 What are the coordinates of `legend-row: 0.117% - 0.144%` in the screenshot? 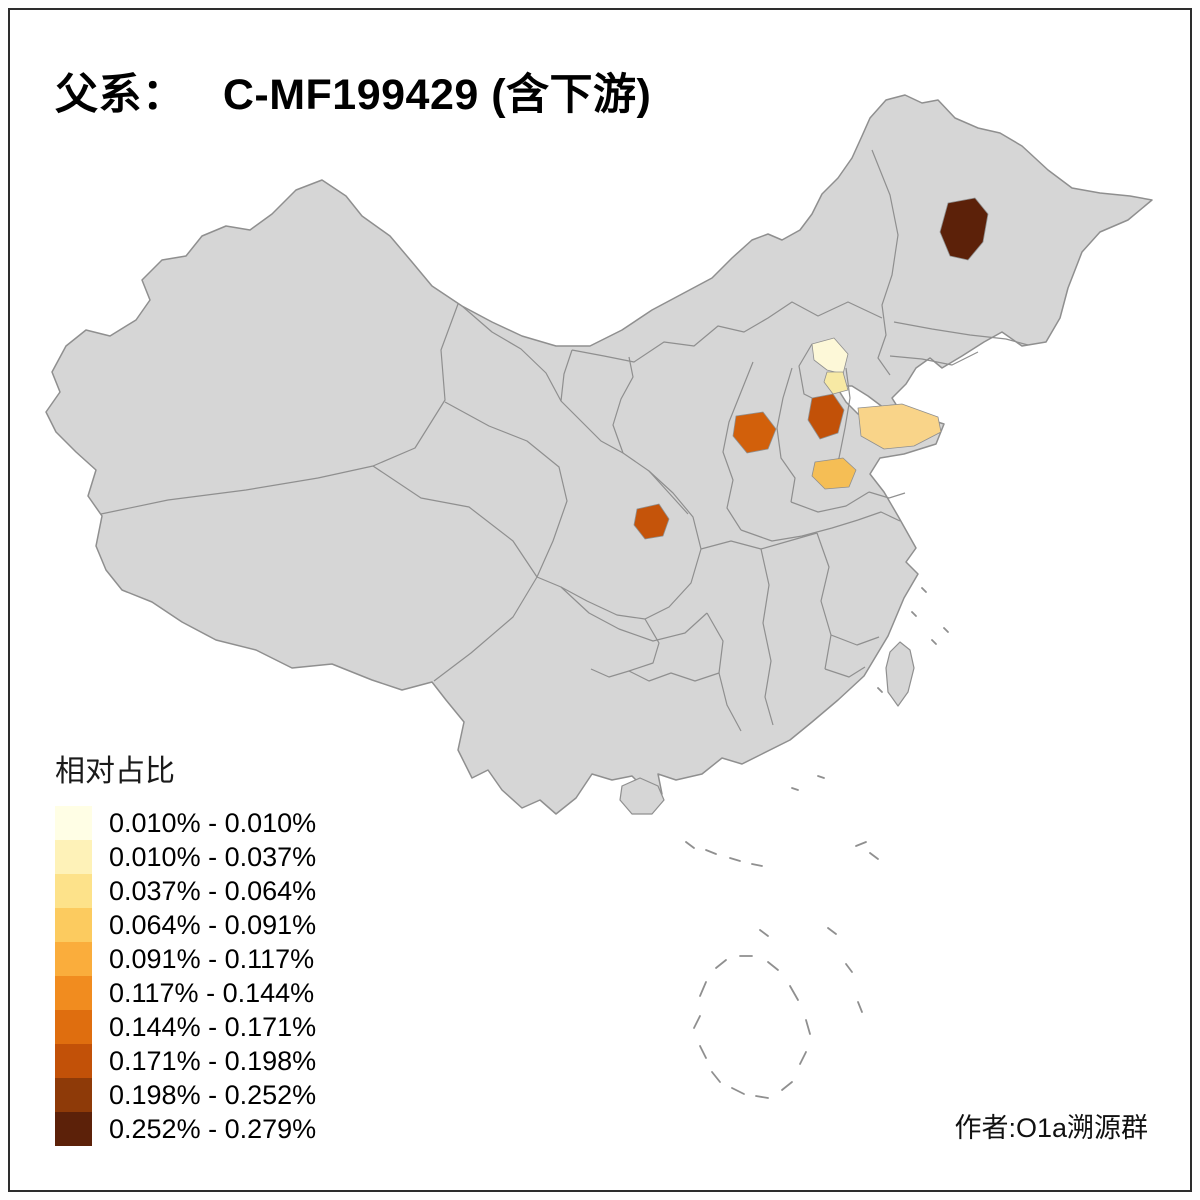 It's located at (185, 993).